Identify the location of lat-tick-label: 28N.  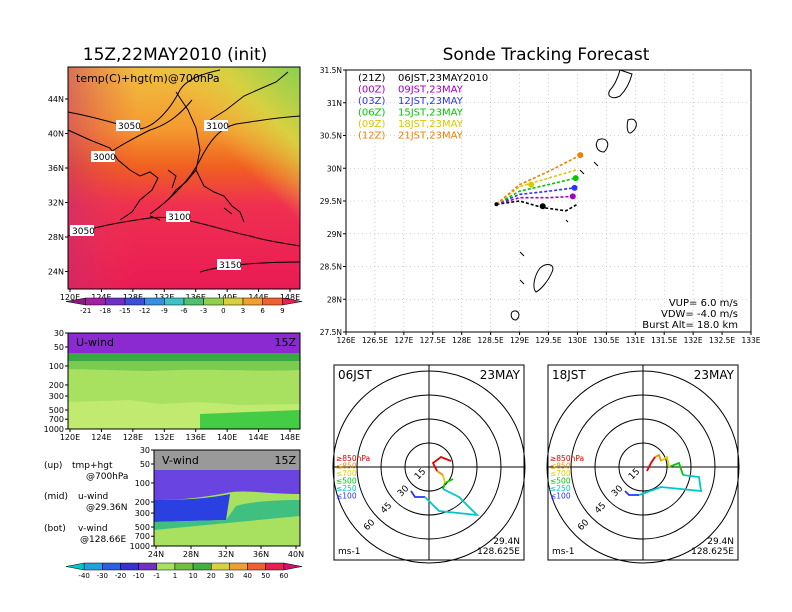
(191, 554).